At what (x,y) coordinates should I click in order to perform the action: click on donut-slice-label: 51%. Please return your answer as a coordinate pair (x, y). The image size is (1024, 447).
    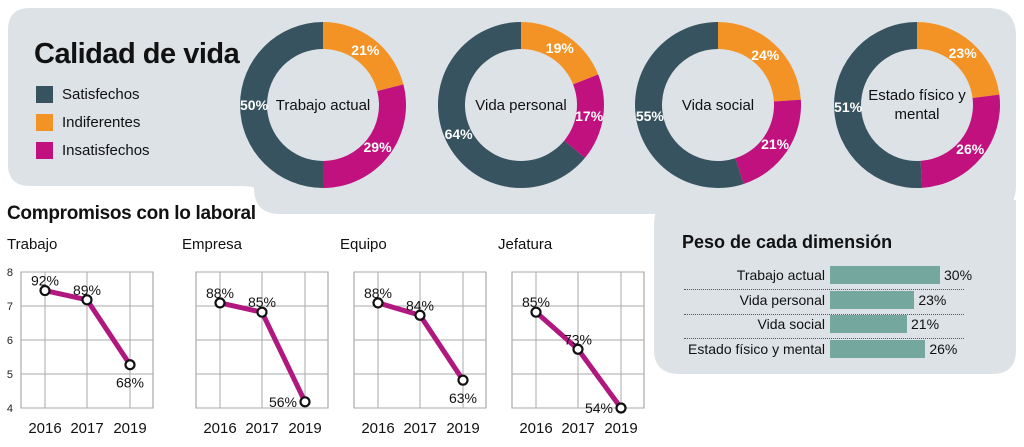
    Looking at the image, I should click on (848, 107).